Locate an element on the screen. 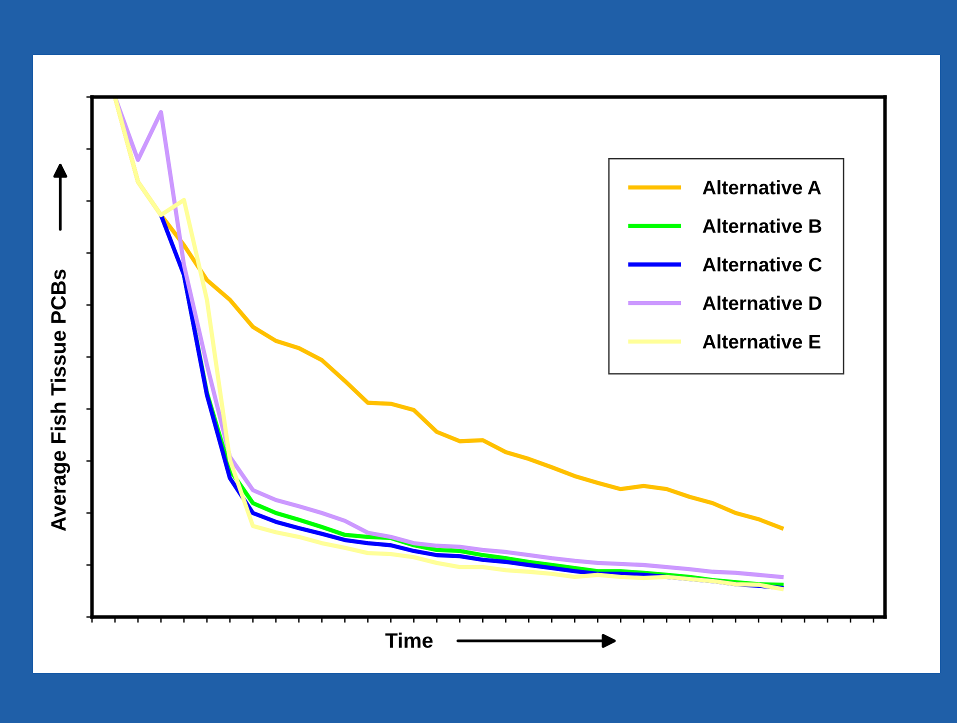  legend-label: Alternative C is located at coordinates (762, 264).